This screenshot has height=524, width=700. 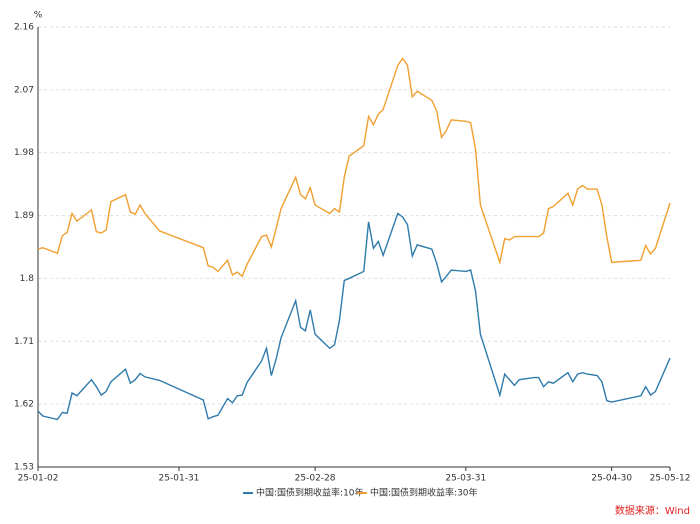 I want to click on y-tick-label: 2.07, so click(x=24, y=90).